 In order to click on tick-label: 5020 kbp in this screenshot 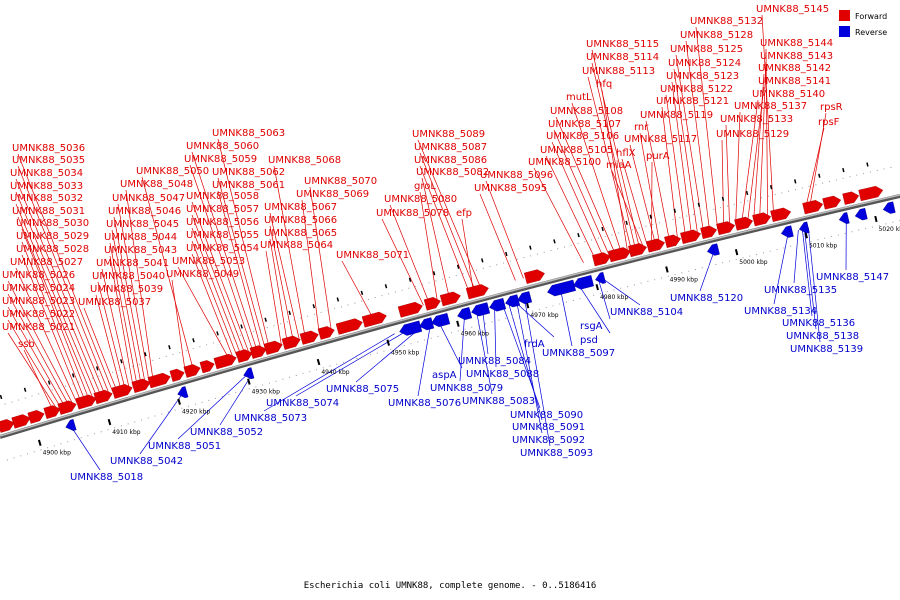, I will do `click(889, 229)`.